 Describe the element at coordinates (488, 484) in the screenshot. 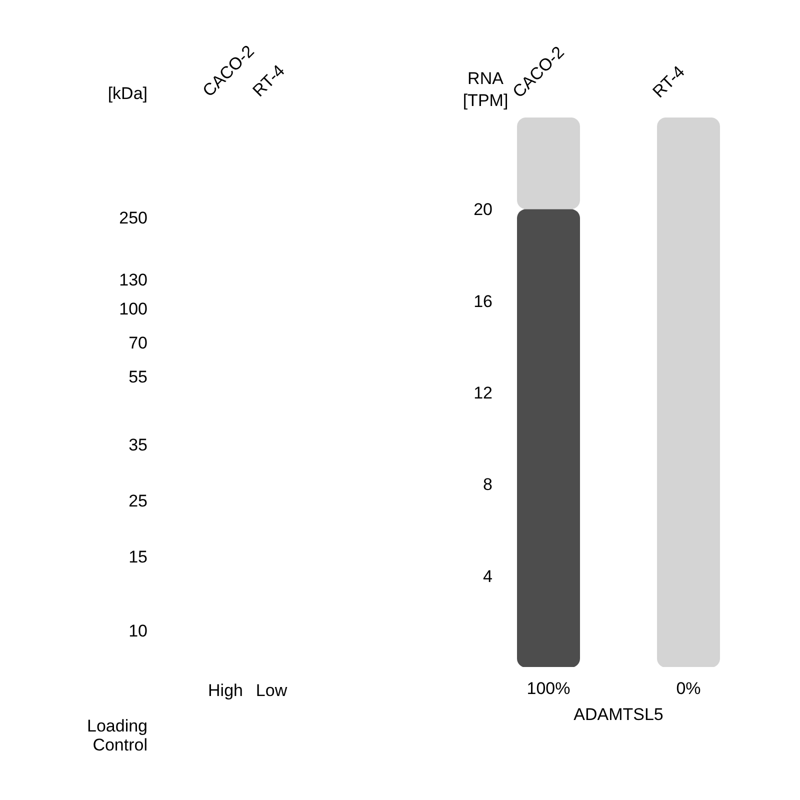

I see `y-tick-label: 8` at that location.